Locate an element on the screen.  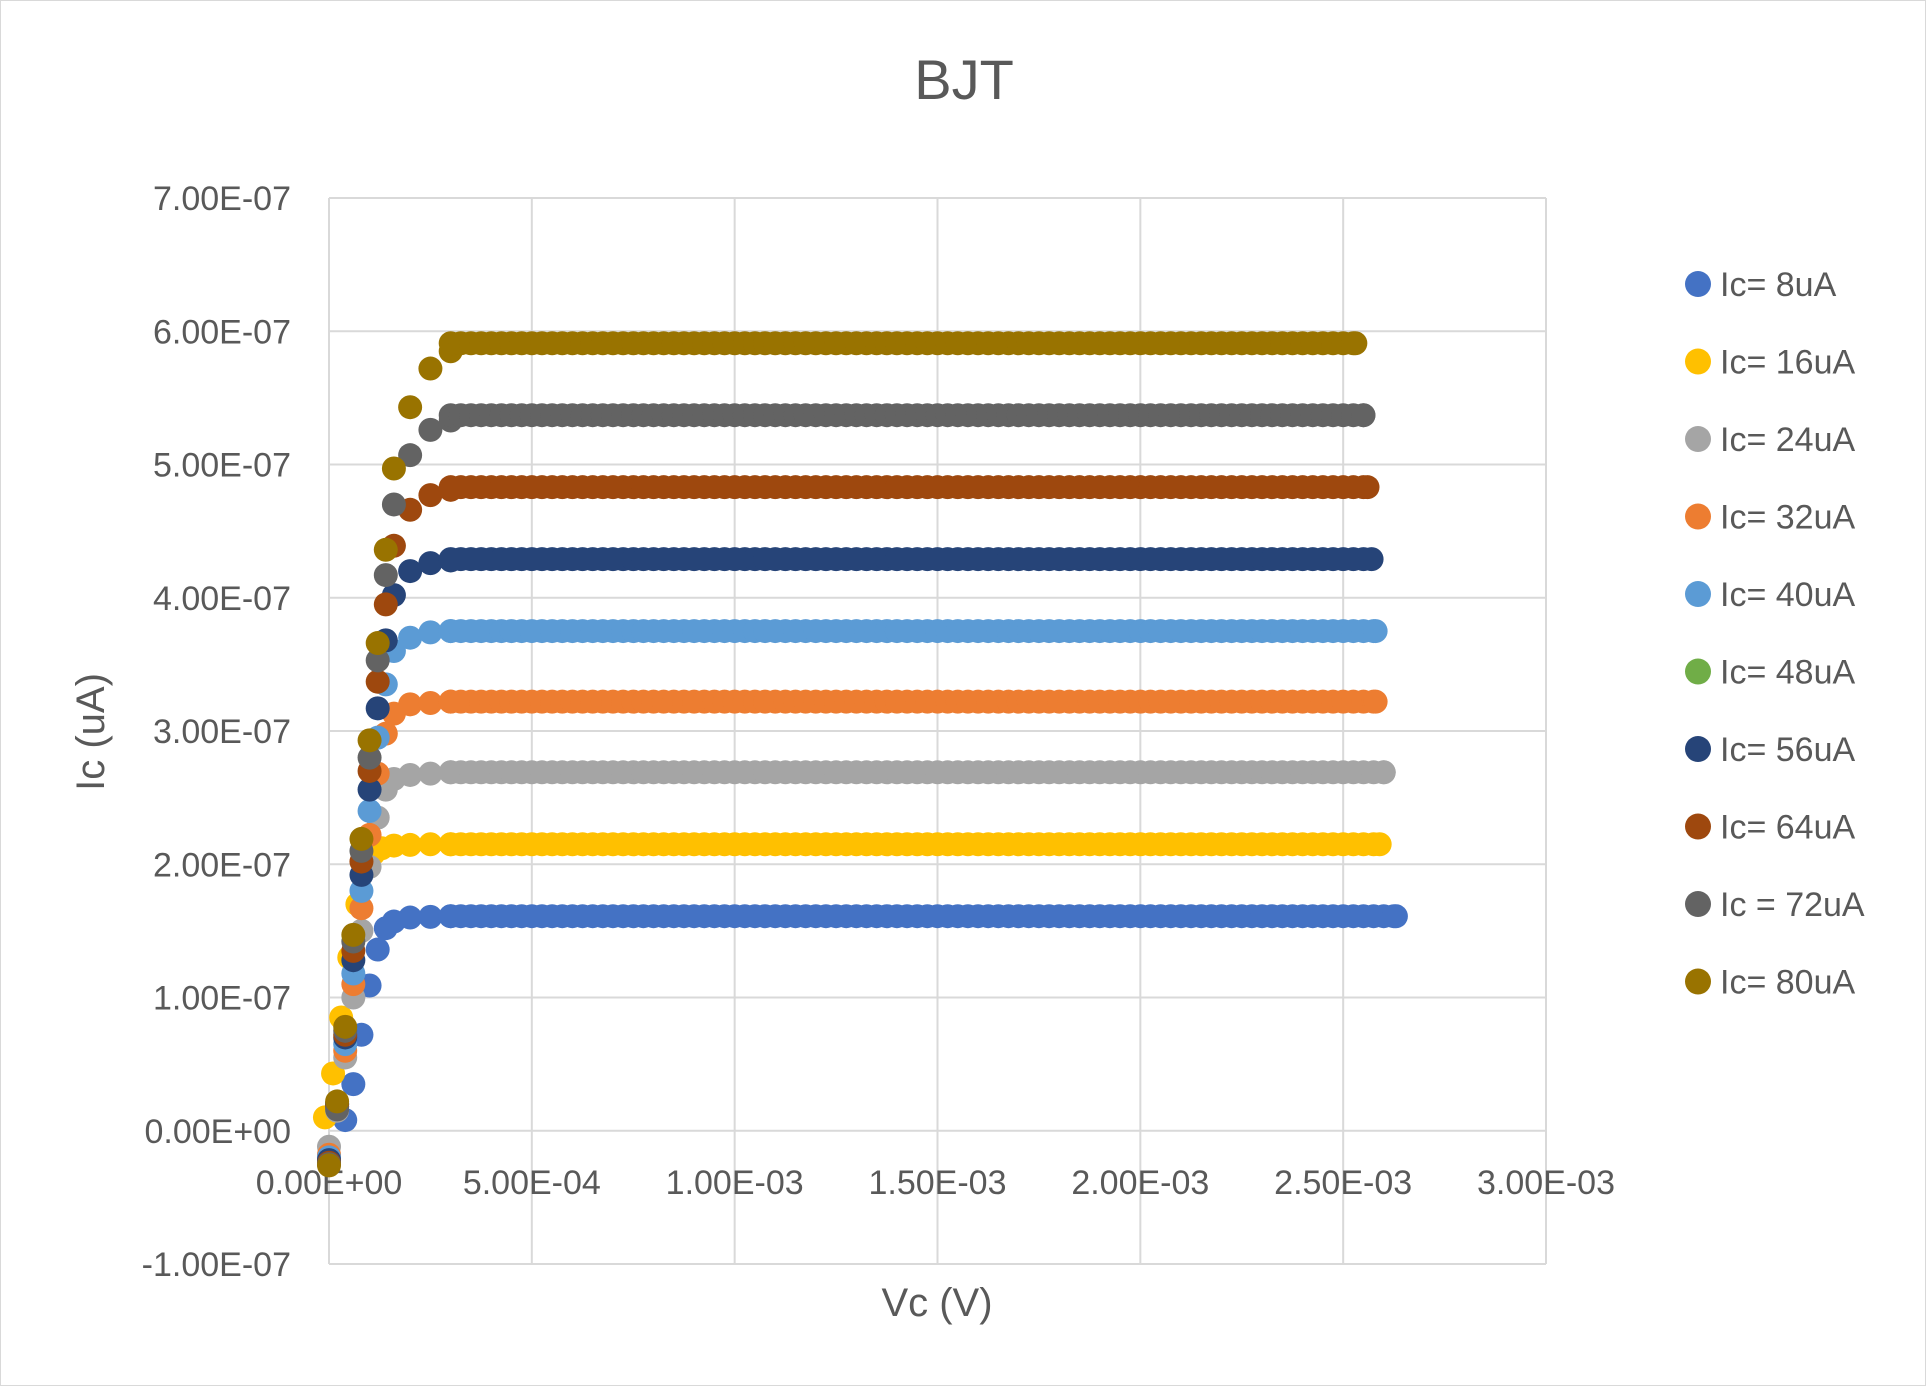
x-tick-label: 1.50E-03 is located at coordinates (938, 1183).